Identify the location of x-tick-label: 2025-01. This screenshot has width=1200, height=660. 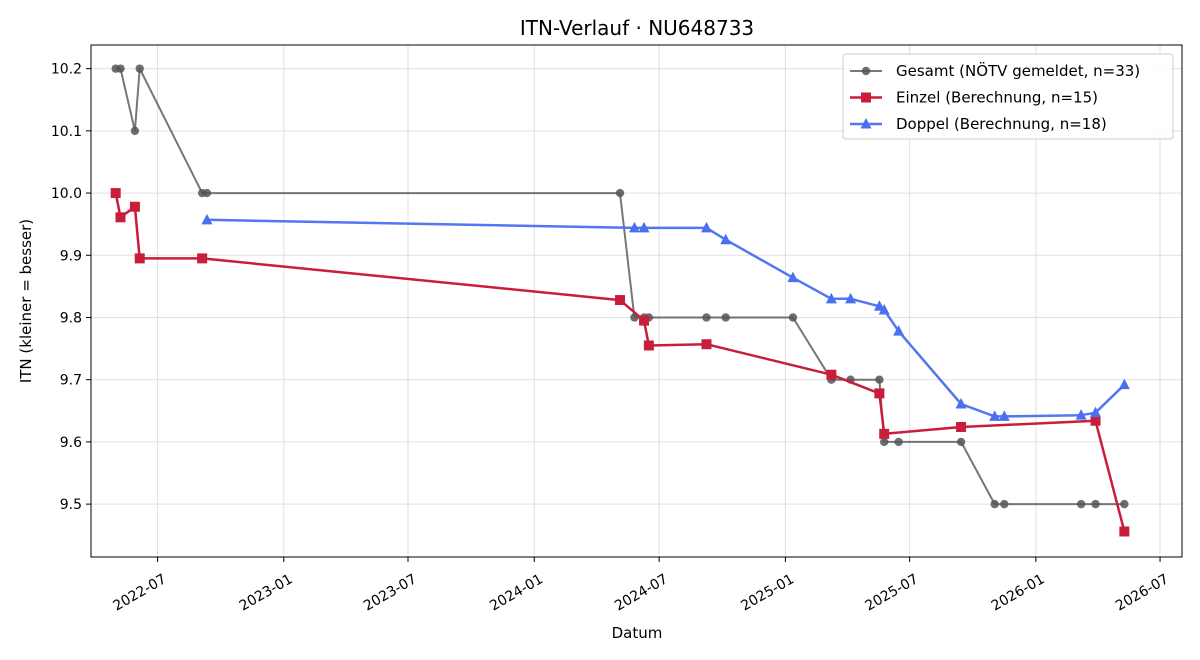
(767, 592).